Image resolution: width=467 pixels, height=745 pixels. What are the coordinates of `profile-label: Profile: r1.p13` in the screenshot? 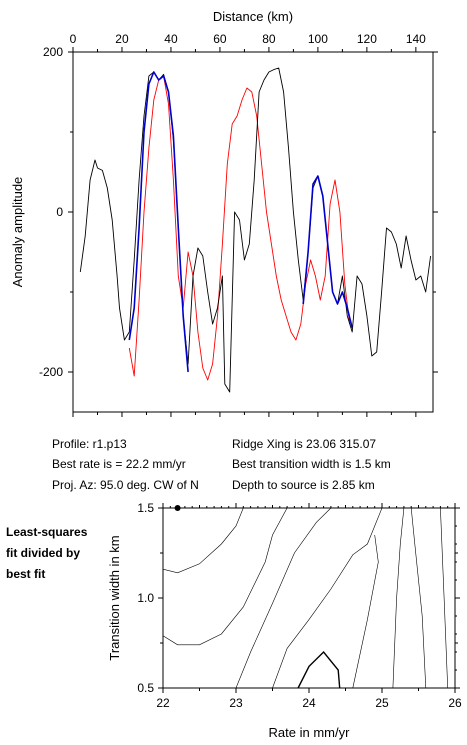 It's located at (89, 444).